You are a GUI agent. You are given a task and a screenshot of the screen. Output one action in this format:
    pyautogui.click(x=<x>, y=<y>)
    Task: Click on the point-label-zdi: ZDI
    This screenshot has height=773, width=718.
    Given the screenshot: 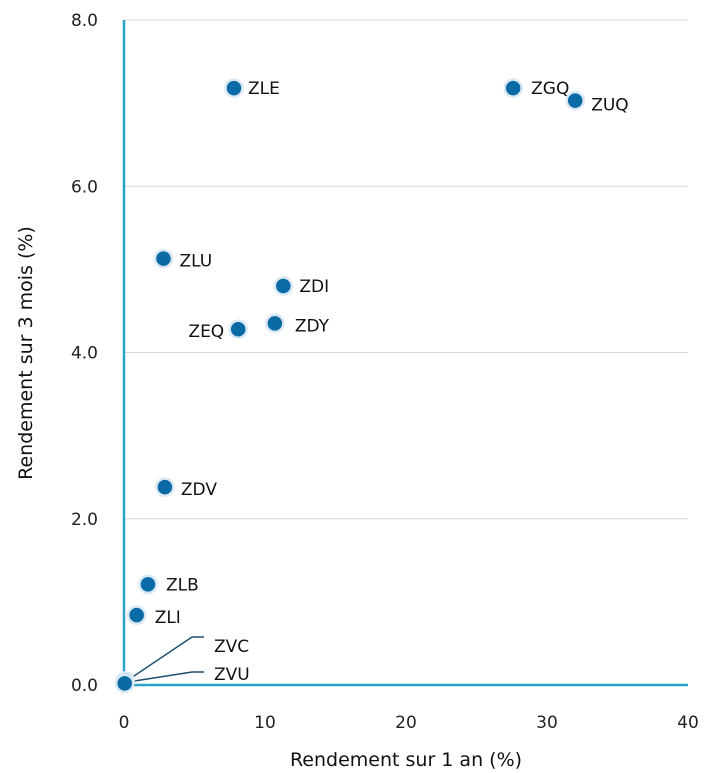 What is the action you would take?
    pyautogui.click(x=314, y=287)
    